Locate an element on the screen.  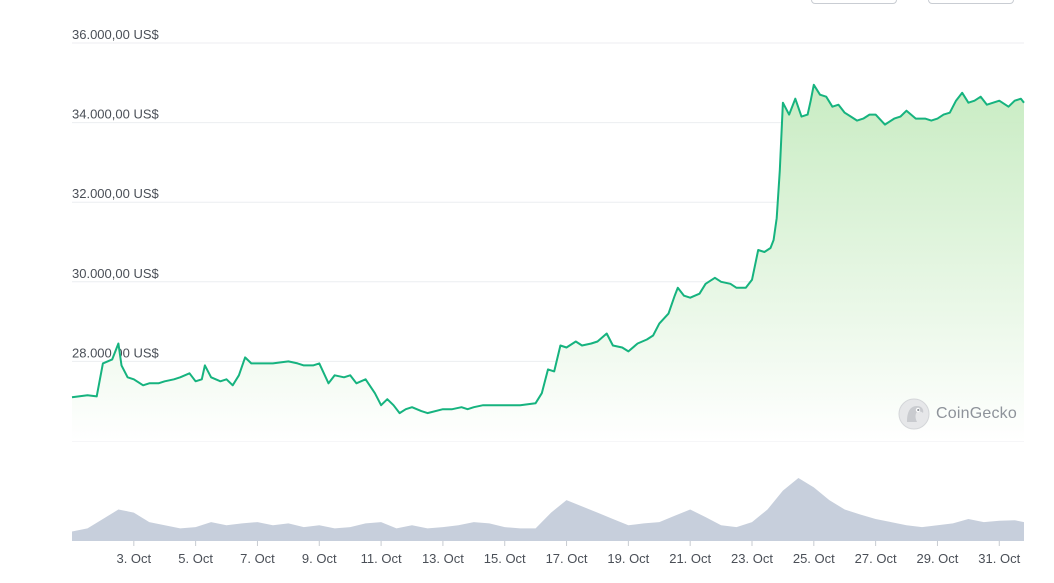
x-tick-label: 3. Oct is located at coordinates (133, 558).